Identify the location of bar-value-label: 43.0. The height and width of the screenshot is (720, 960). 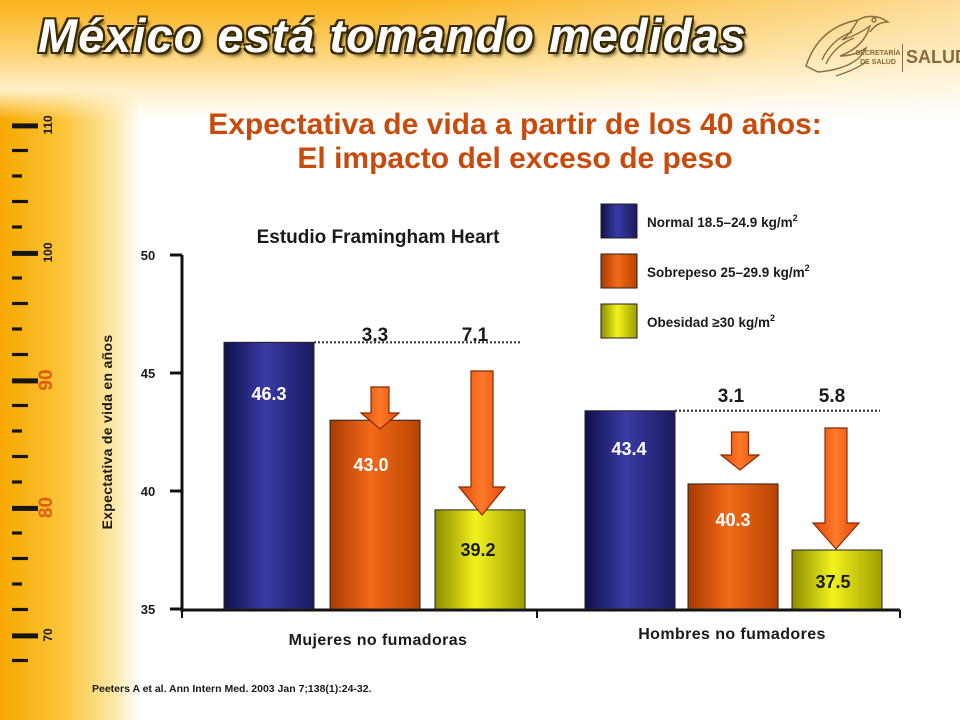
(370, 465).